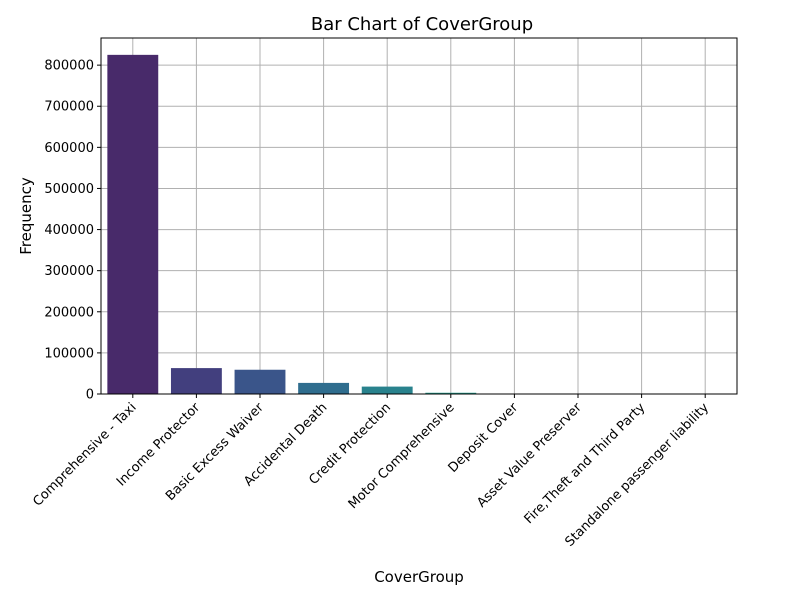  Describe the element at coordinates (419, 577) in the screenshot. I see `x-axis-label: CoverGroup` at that location.